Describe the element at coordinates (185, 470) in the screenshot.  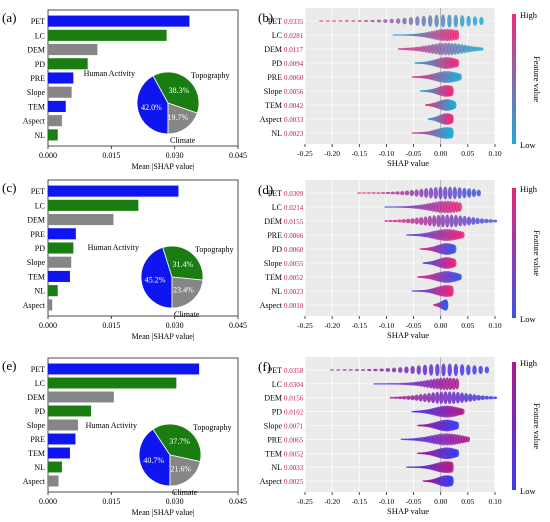
I see `pie-slice-topography` at that location.